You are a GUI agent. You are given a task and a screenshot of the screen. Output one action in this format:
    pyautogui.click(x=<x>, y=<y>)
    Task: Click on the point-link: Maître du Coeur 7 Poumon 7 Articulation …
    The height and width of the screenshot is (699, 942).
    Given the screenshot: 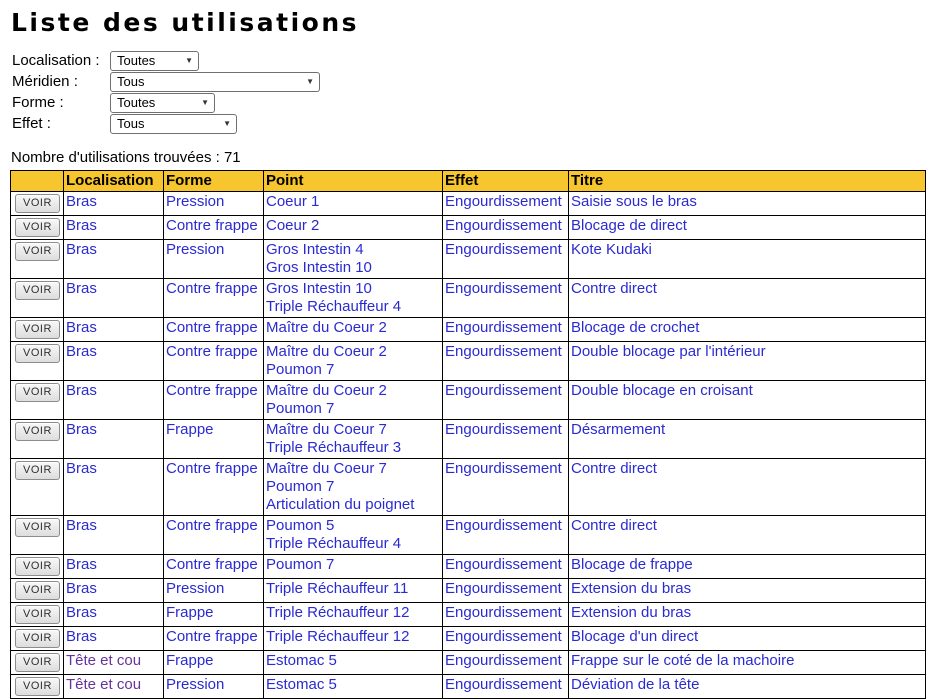 What is the action you would take?
    pyautogui.click(x=340, y=486)
    